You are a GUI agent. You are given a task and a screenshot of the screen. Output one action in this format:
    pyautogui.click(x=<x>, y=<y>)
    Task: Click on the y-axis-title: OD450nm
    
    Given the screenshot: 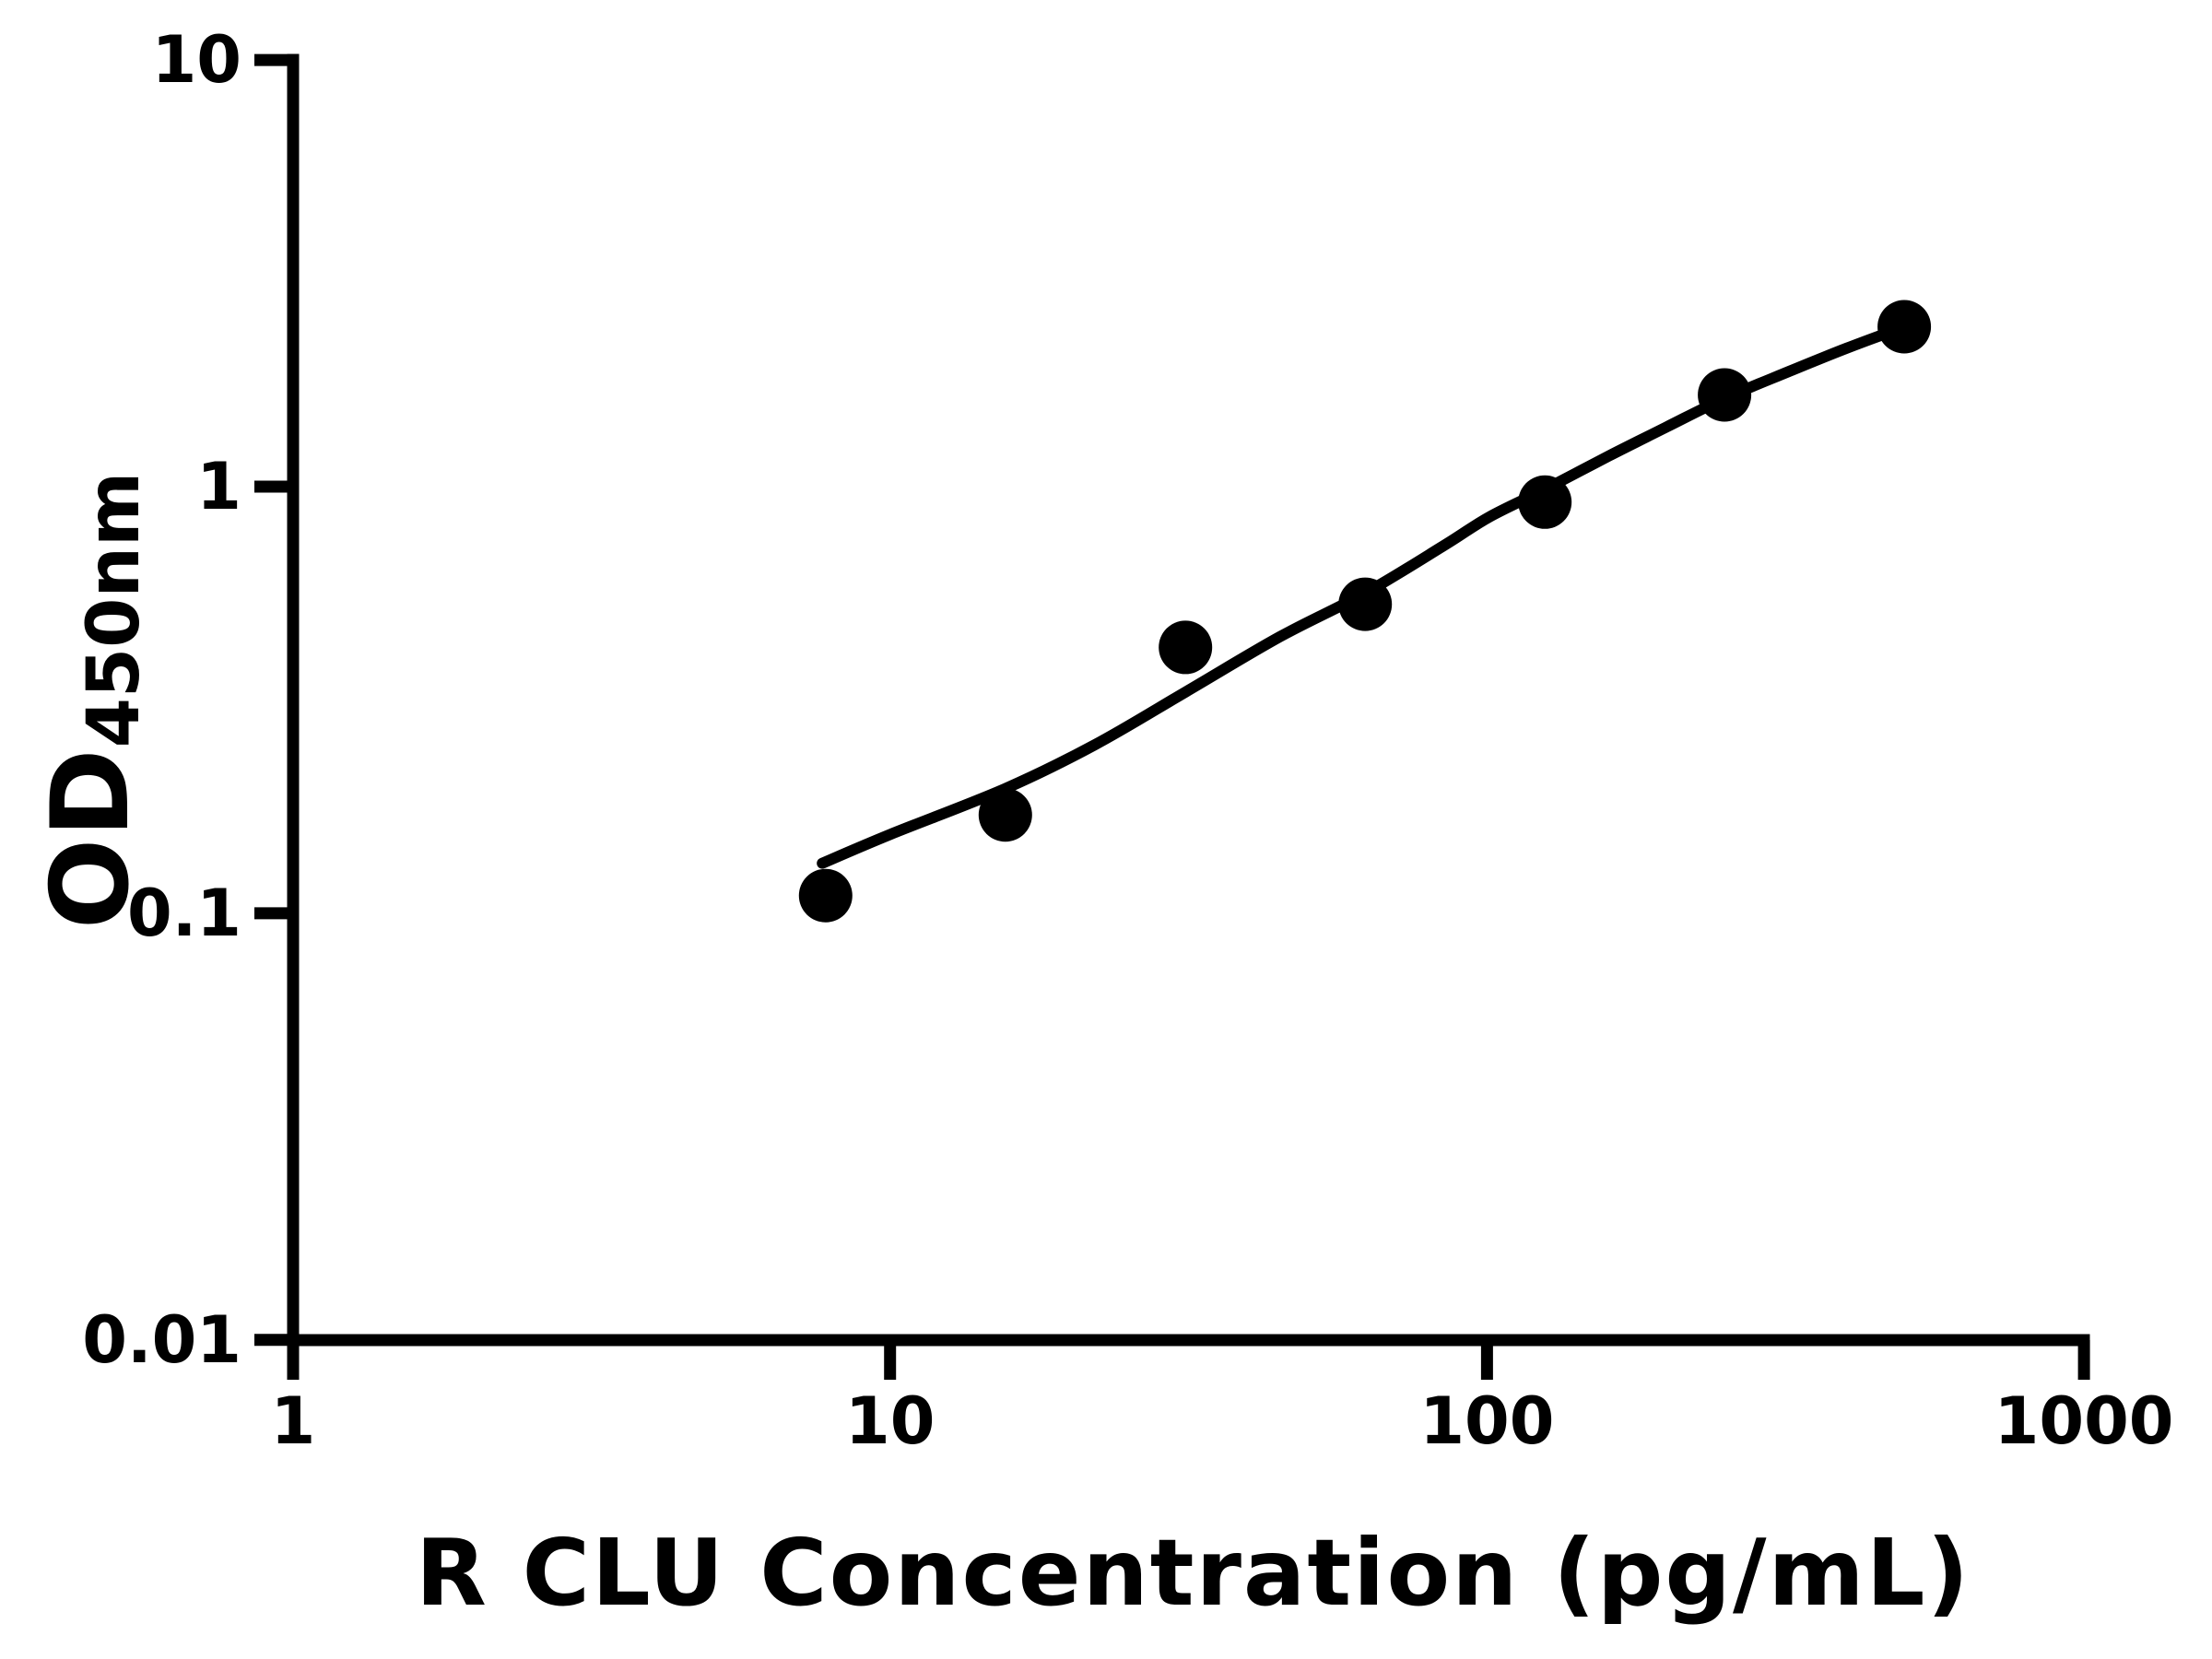 What is the action you would take?
    pyautogui.click(x=92, y=701)
    